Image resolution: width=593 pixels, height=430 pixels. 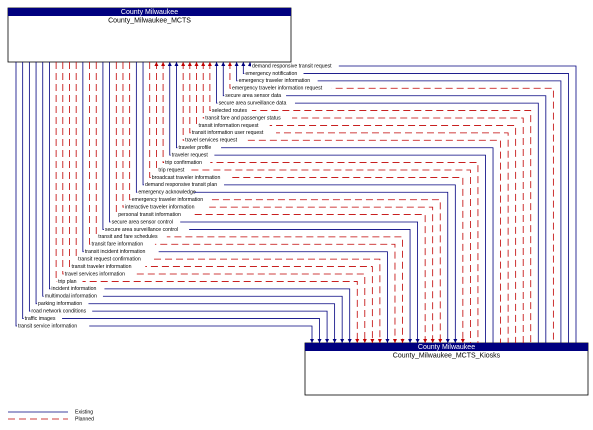 I want to click on flow-label: travel services request, so click(x=211, y=141).